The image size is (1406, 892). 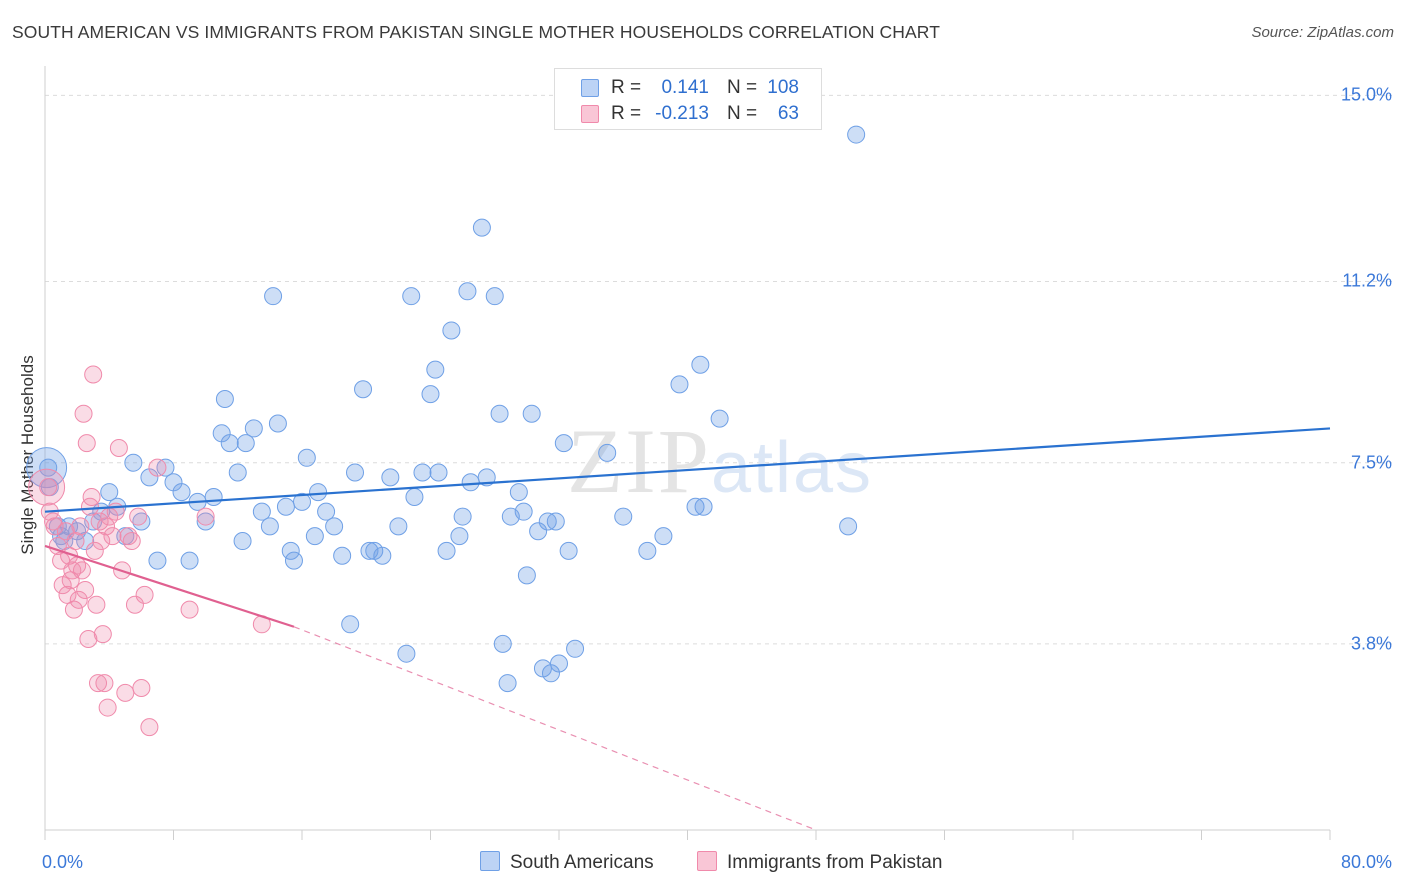 I want to click on pakistan-trend-line, so click(x=169, y=586).